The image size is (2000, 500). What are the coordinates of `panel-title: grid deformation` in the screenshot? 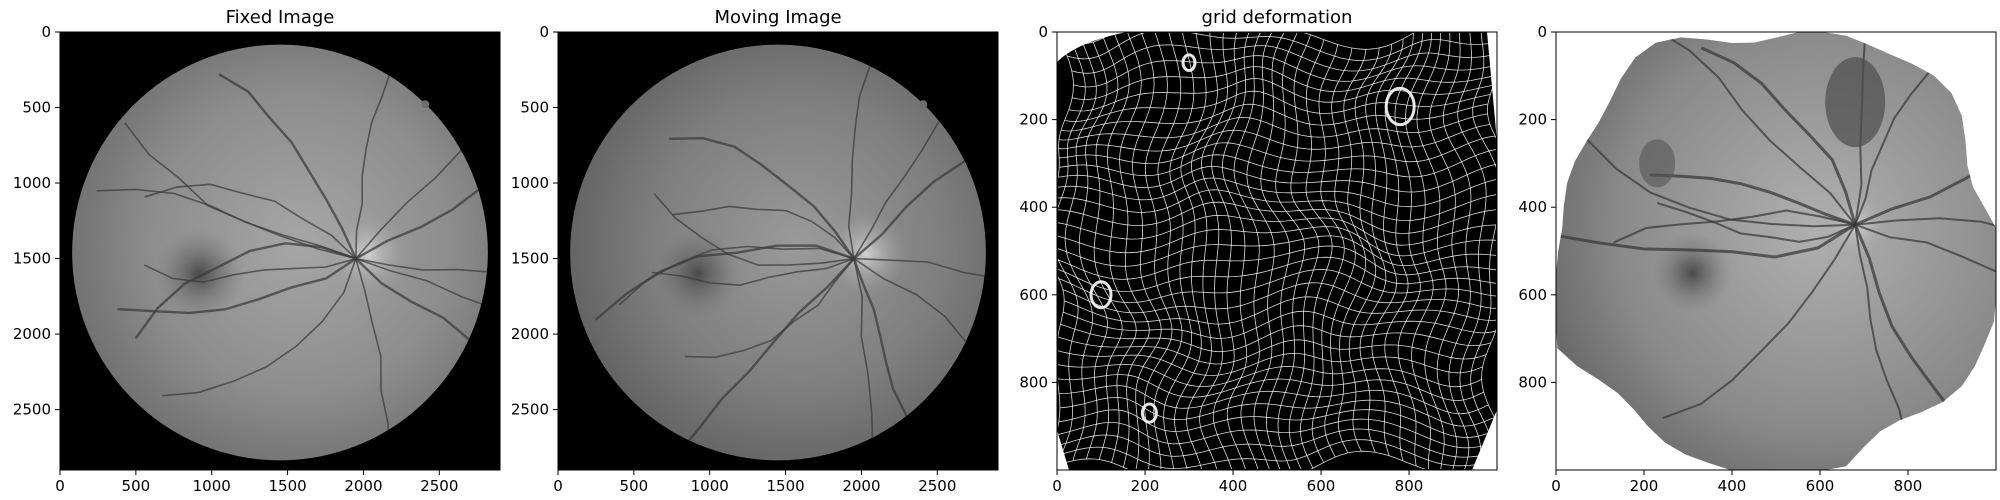 It's located at (1277, 17).